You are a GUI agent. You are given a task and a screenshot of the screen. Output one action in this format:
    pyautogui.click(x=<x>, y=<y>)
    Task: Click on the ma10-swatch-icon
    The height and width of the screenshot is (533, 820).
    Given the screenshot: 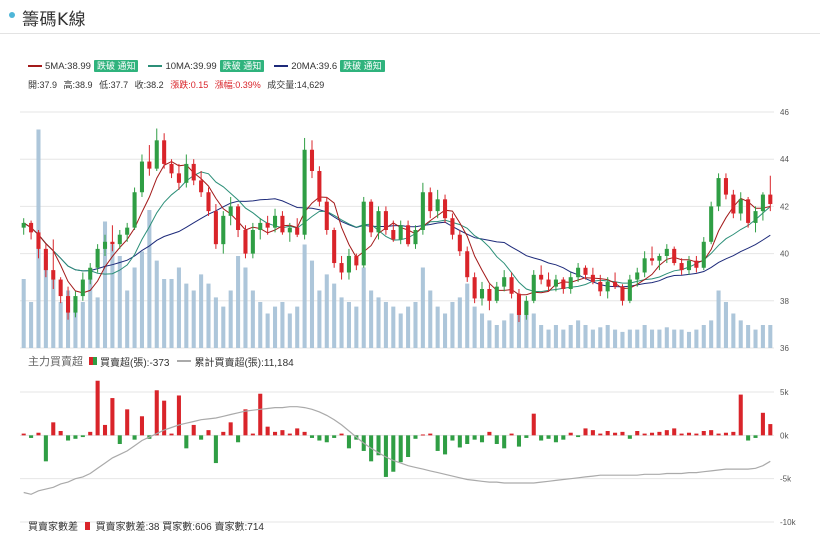 What is the action you would take?
    pyautogui.click(x=155, y=66)
    